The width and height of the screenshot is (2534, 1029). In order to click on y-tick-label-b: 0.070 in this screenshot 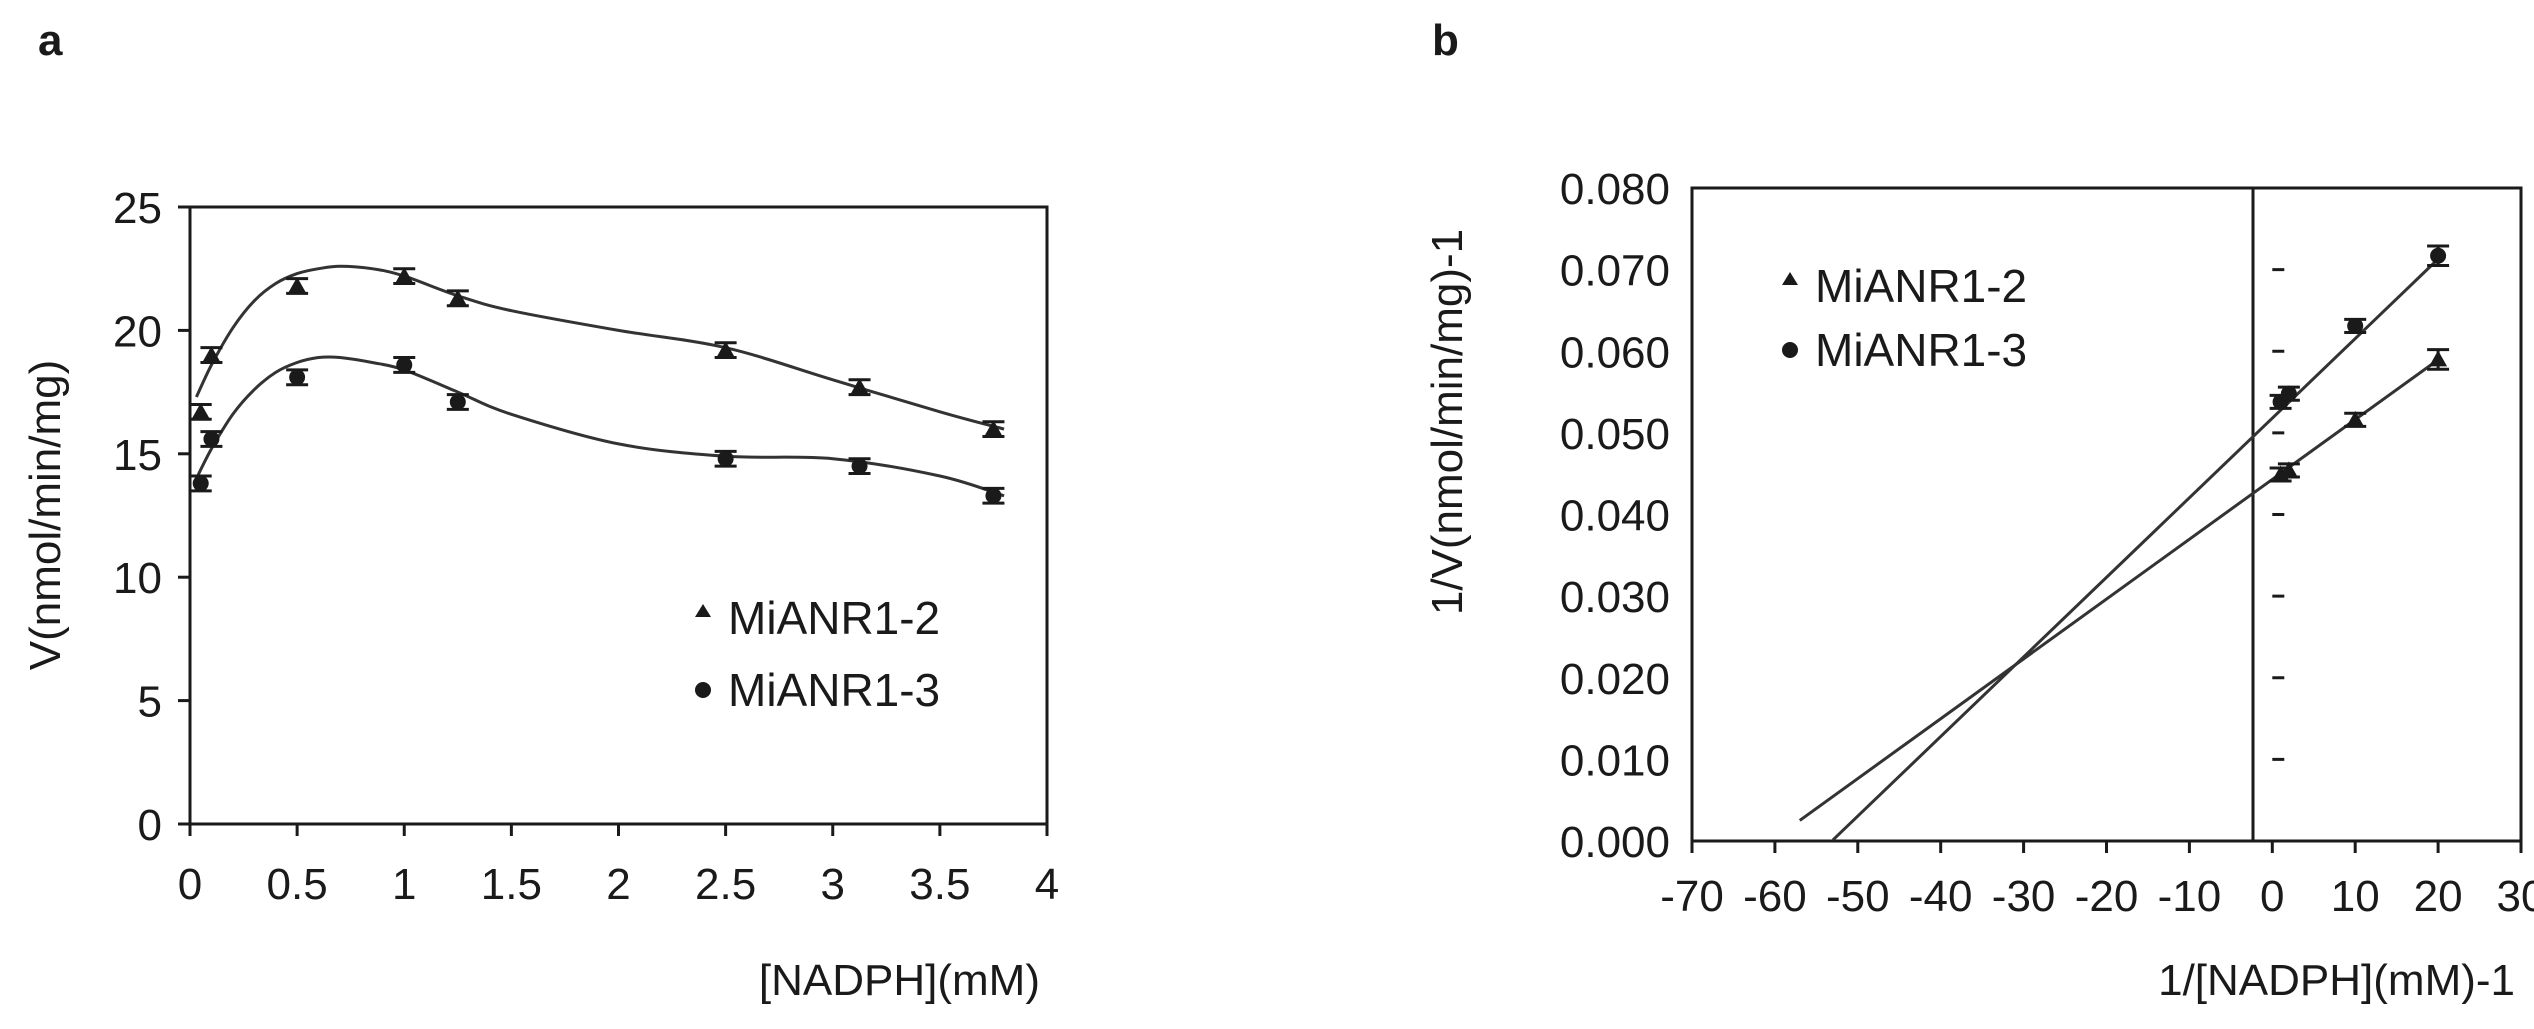, I will do `click(1615, 271)`.